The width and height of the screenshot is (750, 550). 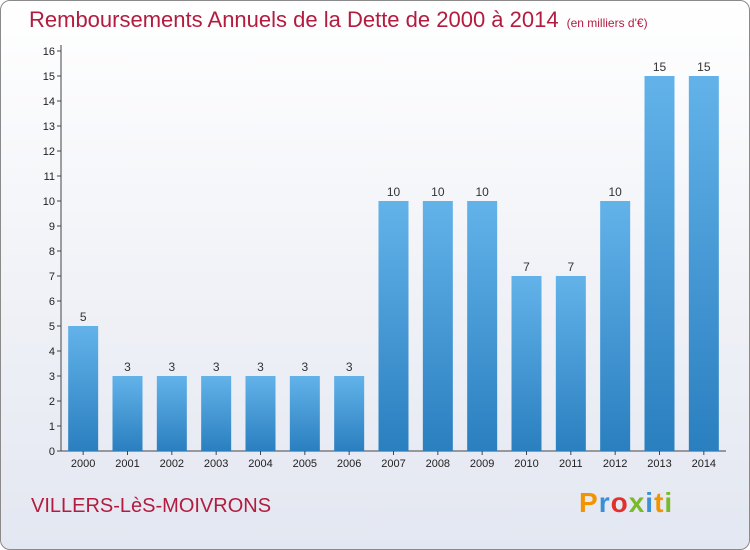 I want to click on y-tick-label: 1, so click(x=52, y=427).